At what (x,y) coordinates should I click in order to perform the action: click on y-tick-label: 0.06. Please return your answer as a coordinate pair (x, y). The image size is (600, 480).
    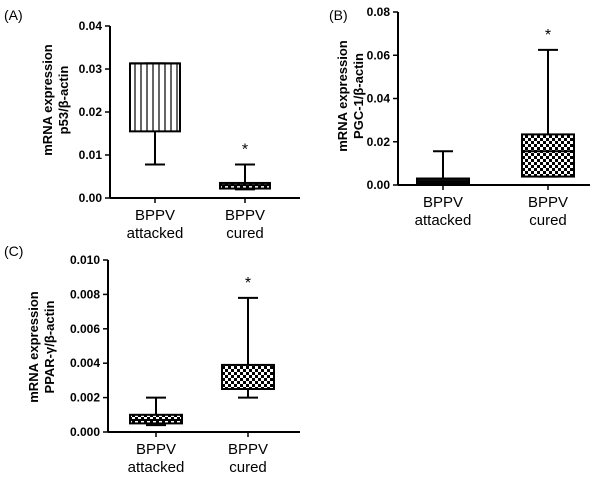
    Looking at the image, I should click on (379, 55).